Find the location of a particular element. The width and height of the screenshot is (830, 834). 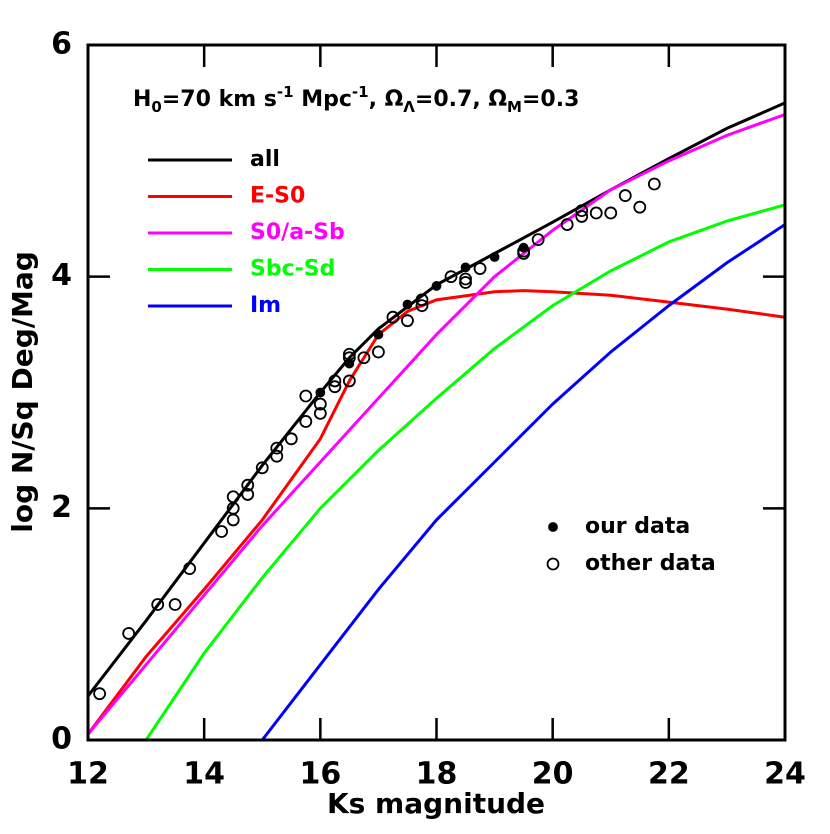

annotation-part: , Ω is located at coordinates (386, 99).